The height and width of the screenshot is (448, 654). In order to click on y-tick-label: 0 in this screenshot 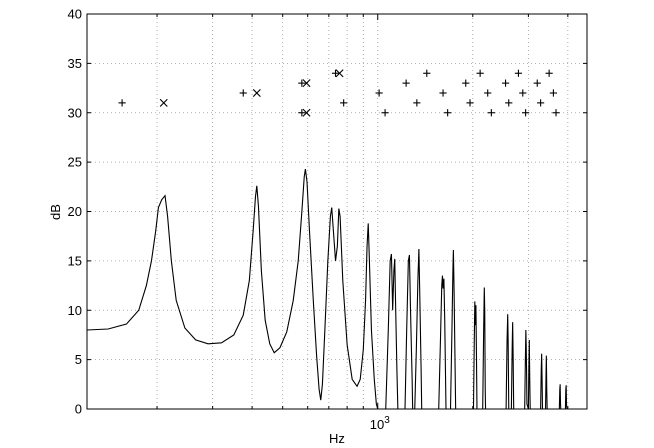, I will do `click(78, 409)`.